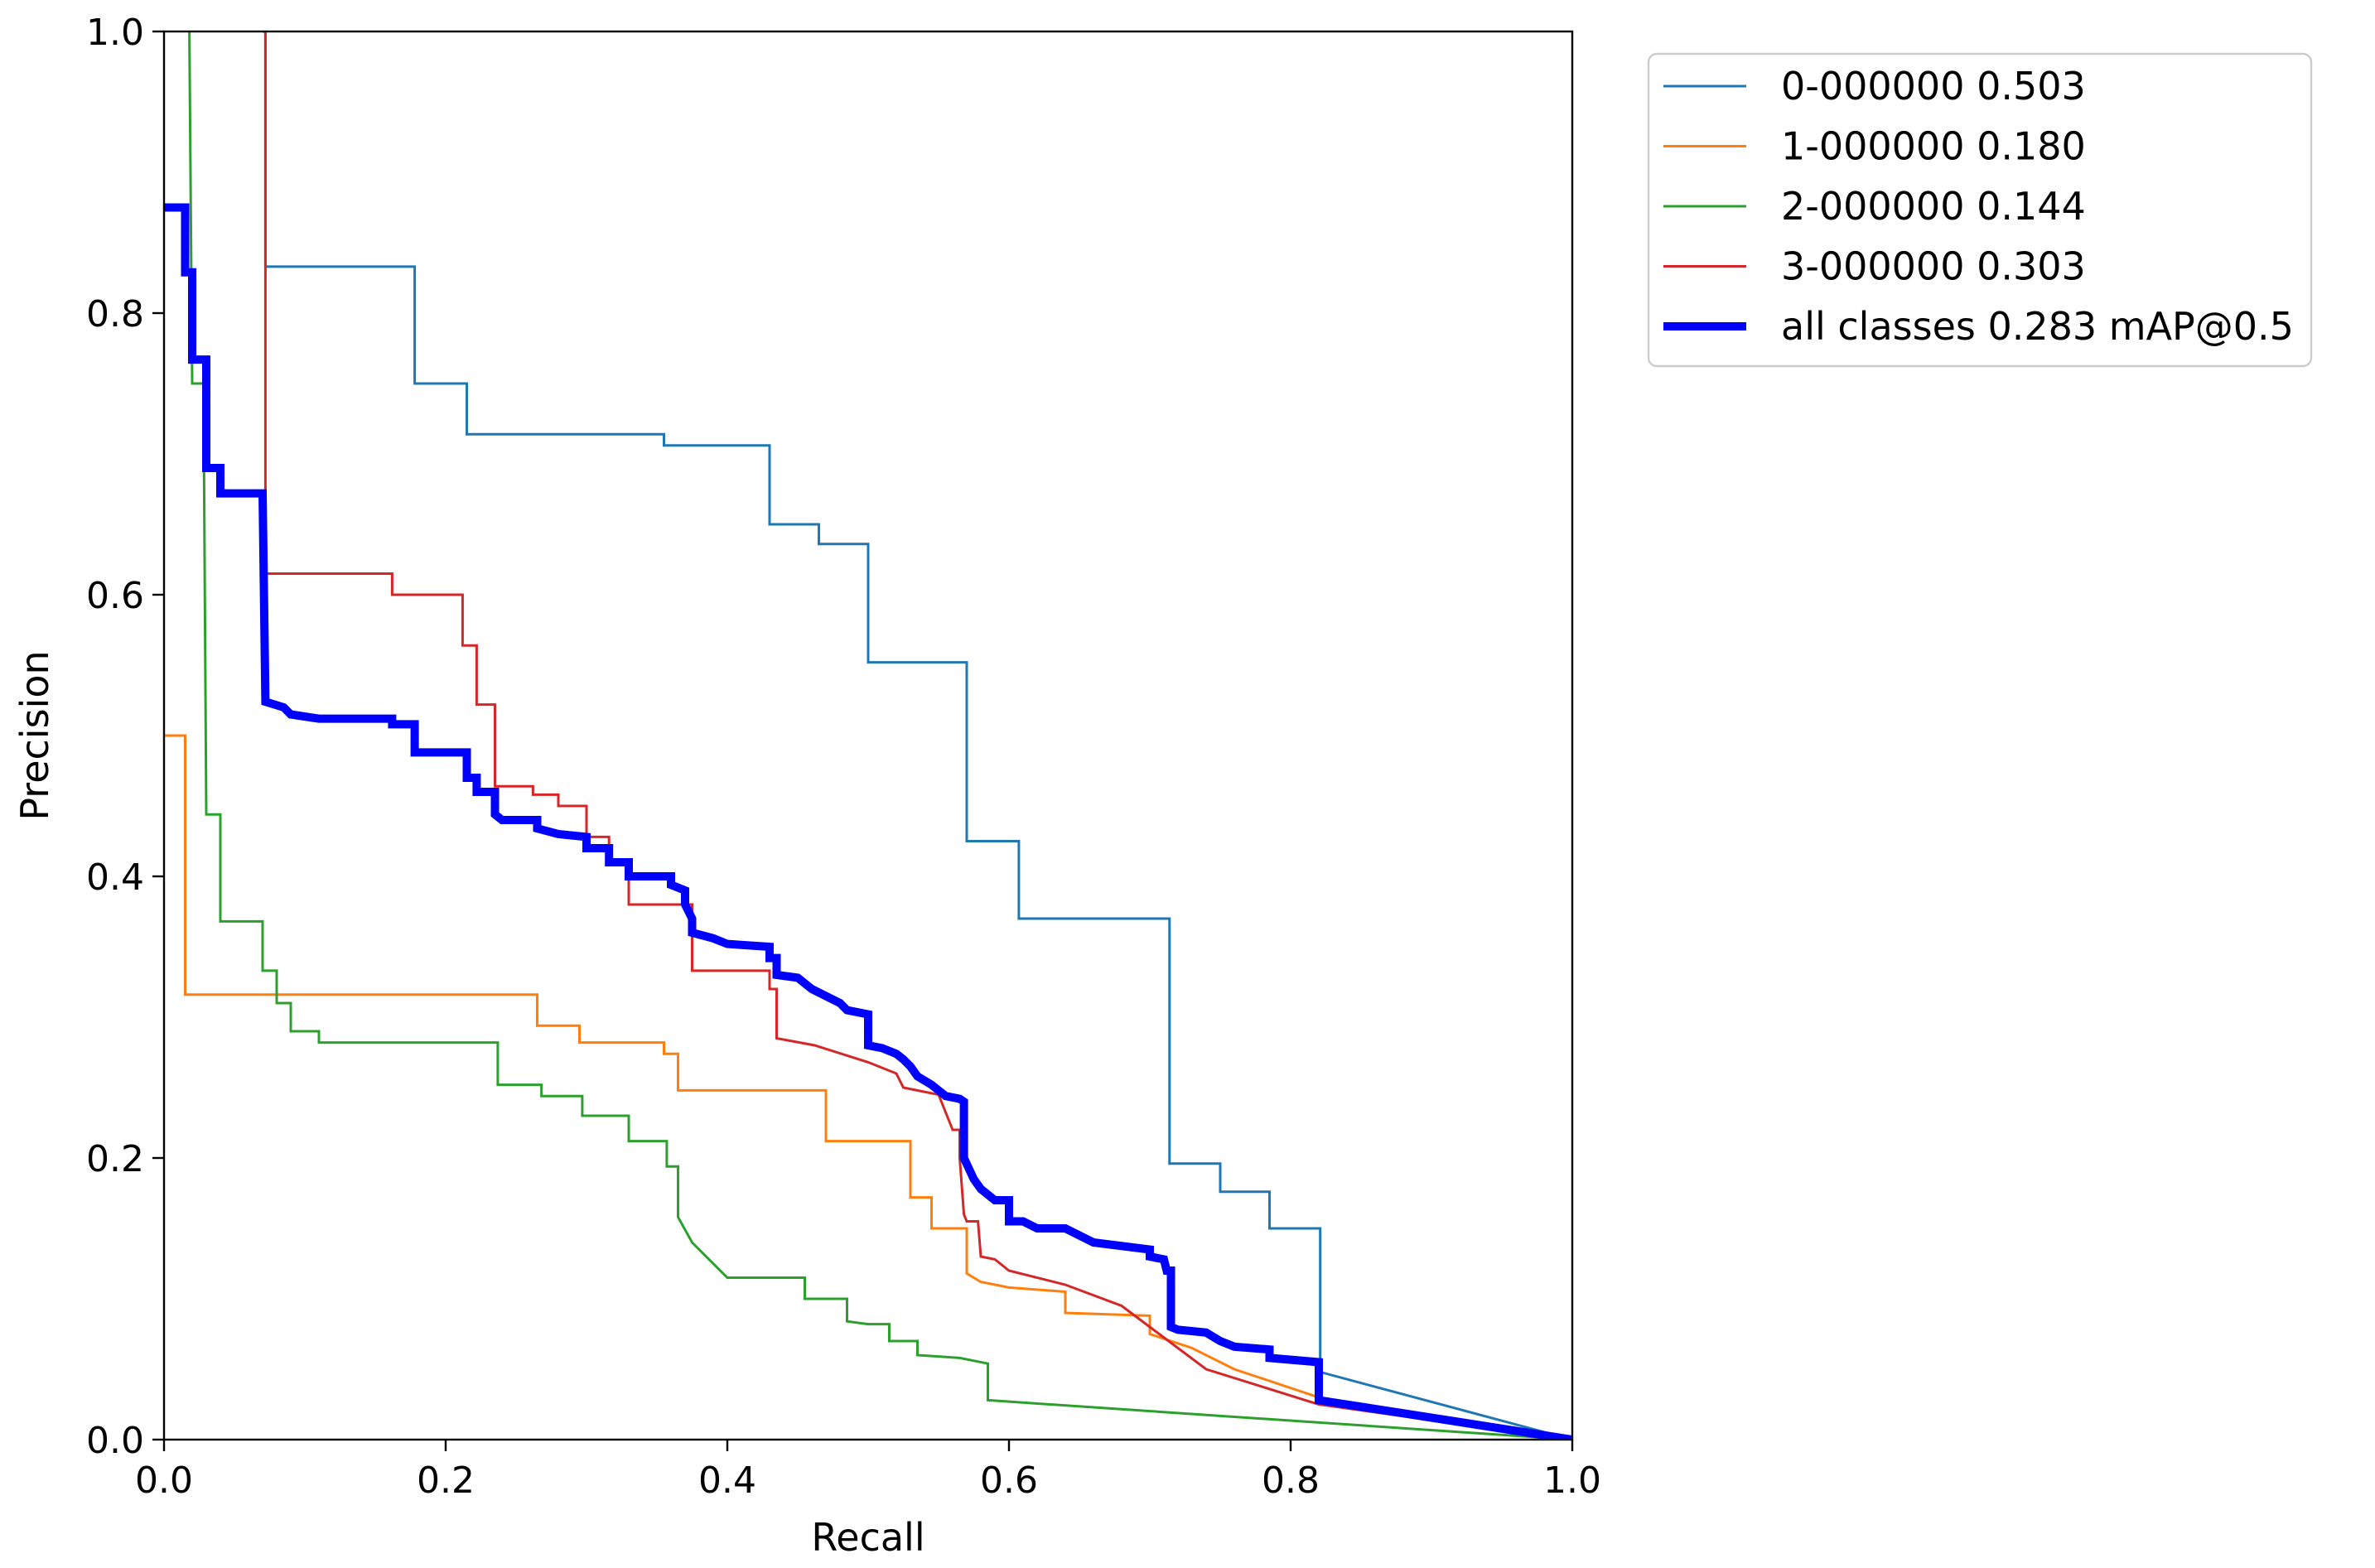 Image resolution: width=2375 pixels, height=1568 pixels. What do you see at coordinates (164, 1480) in the screenshot?
I see `x-tick-label: 0.0` at bounding box center [164, 1480].